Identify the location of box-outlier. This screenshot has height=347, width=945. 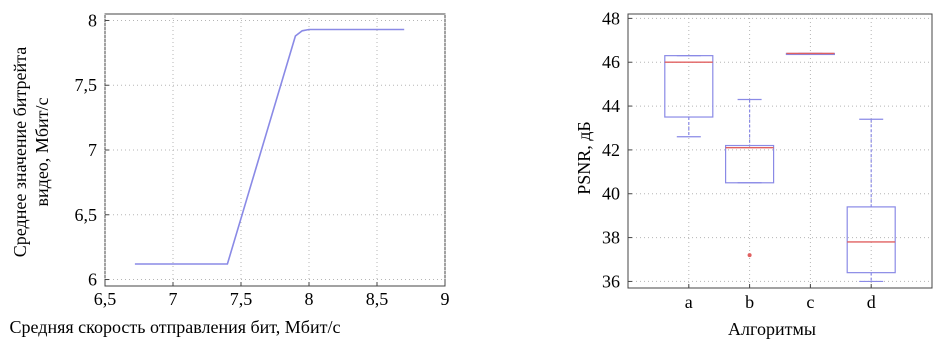
(749, 255).